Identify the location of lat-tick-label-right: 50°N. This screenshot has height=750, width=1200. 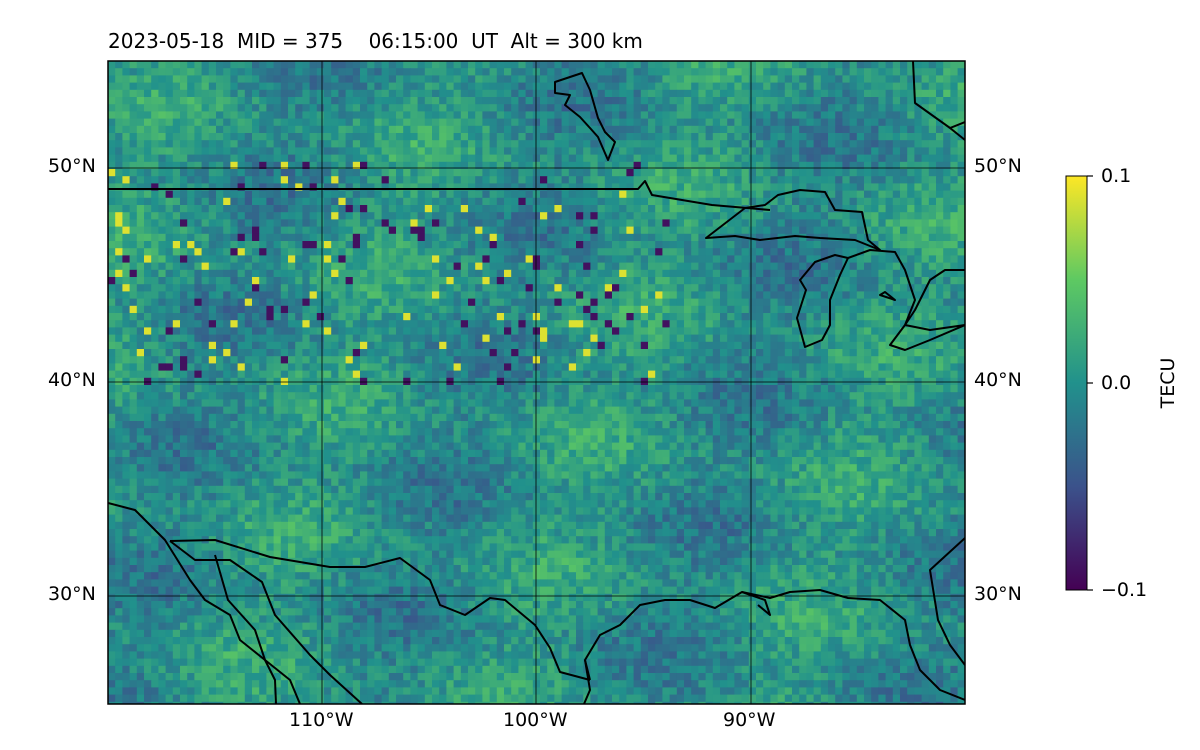
(998, 166).